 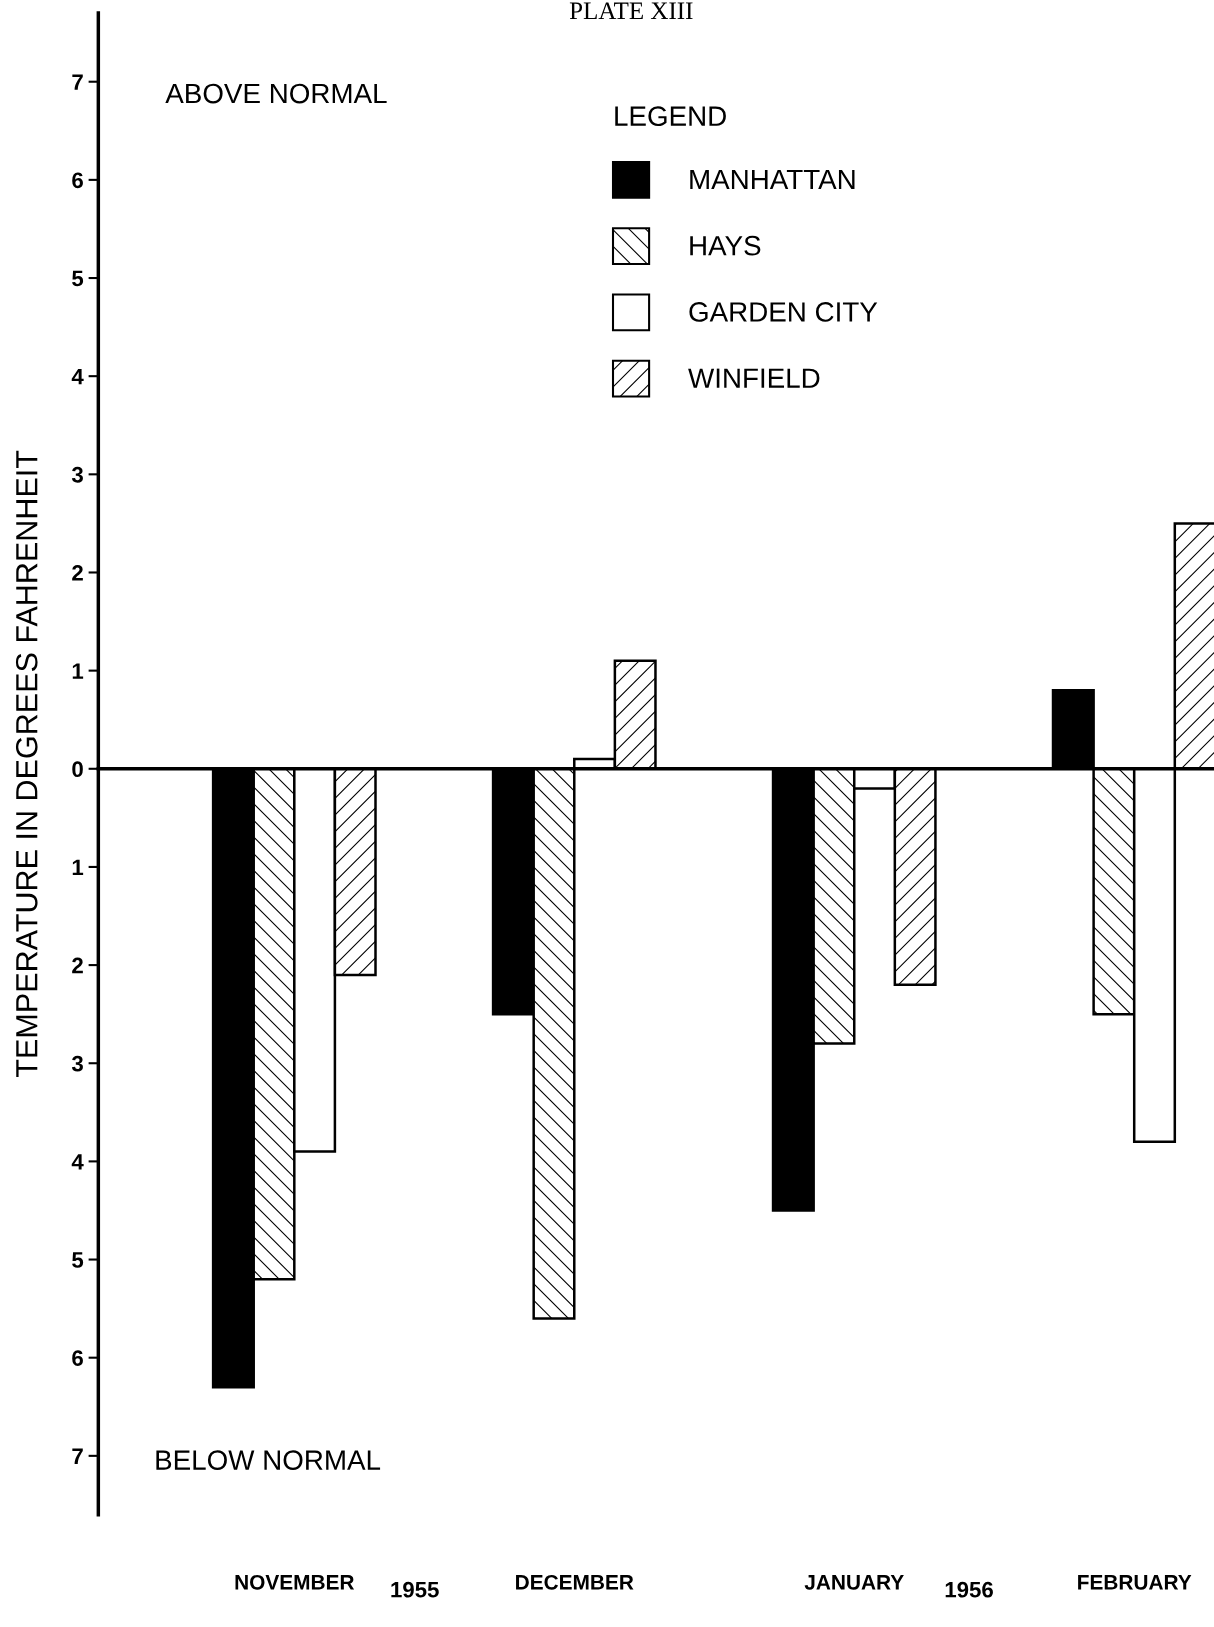 I want to click on text: 1956, so click(x=969, y=1589).